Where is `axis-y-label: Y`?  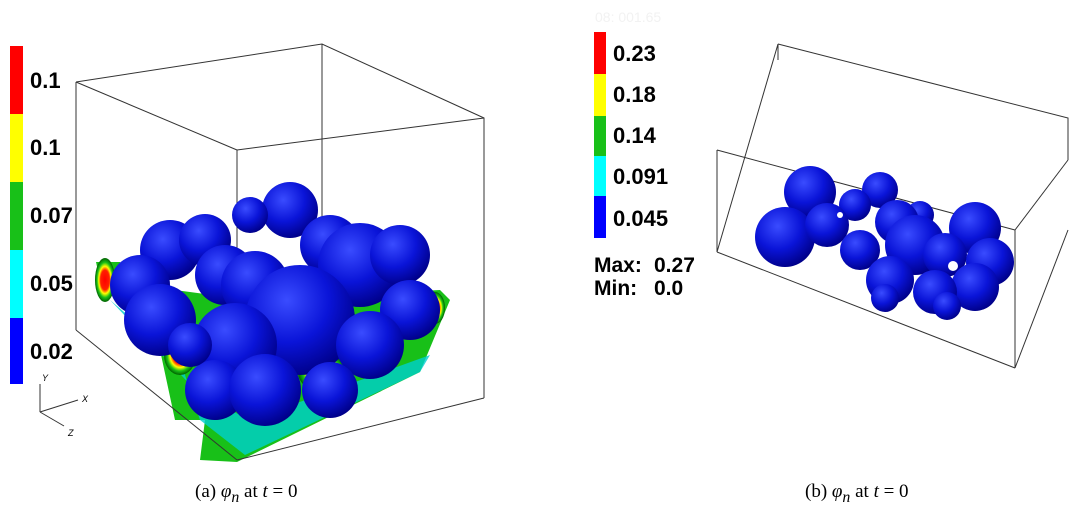
axis-y-label: Y is located at coordinates (45, 378).